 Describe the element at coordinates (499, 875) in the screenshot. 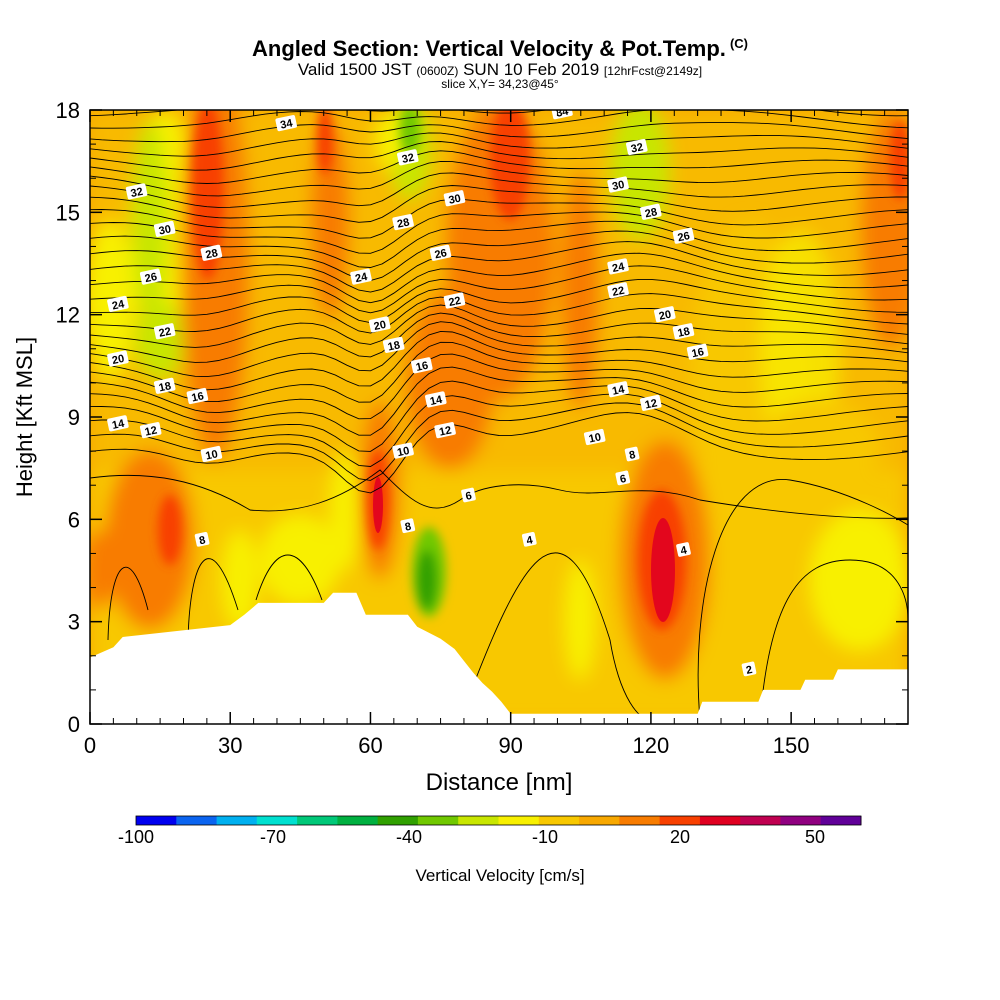

I see `colorbar-label: Vertical Velocity [cm/s]` at that location.